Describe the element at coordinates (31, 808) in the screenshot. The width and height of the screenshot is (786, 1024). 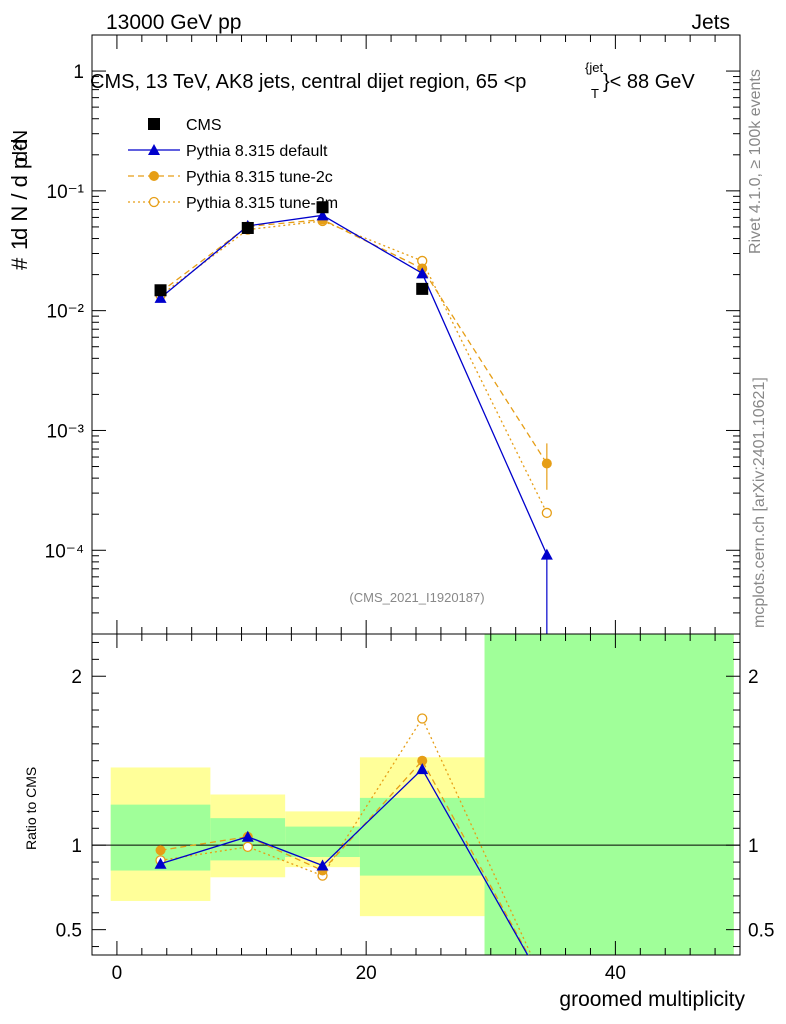
I see `ratio-ylabel: Ratio to CMS` at that location.